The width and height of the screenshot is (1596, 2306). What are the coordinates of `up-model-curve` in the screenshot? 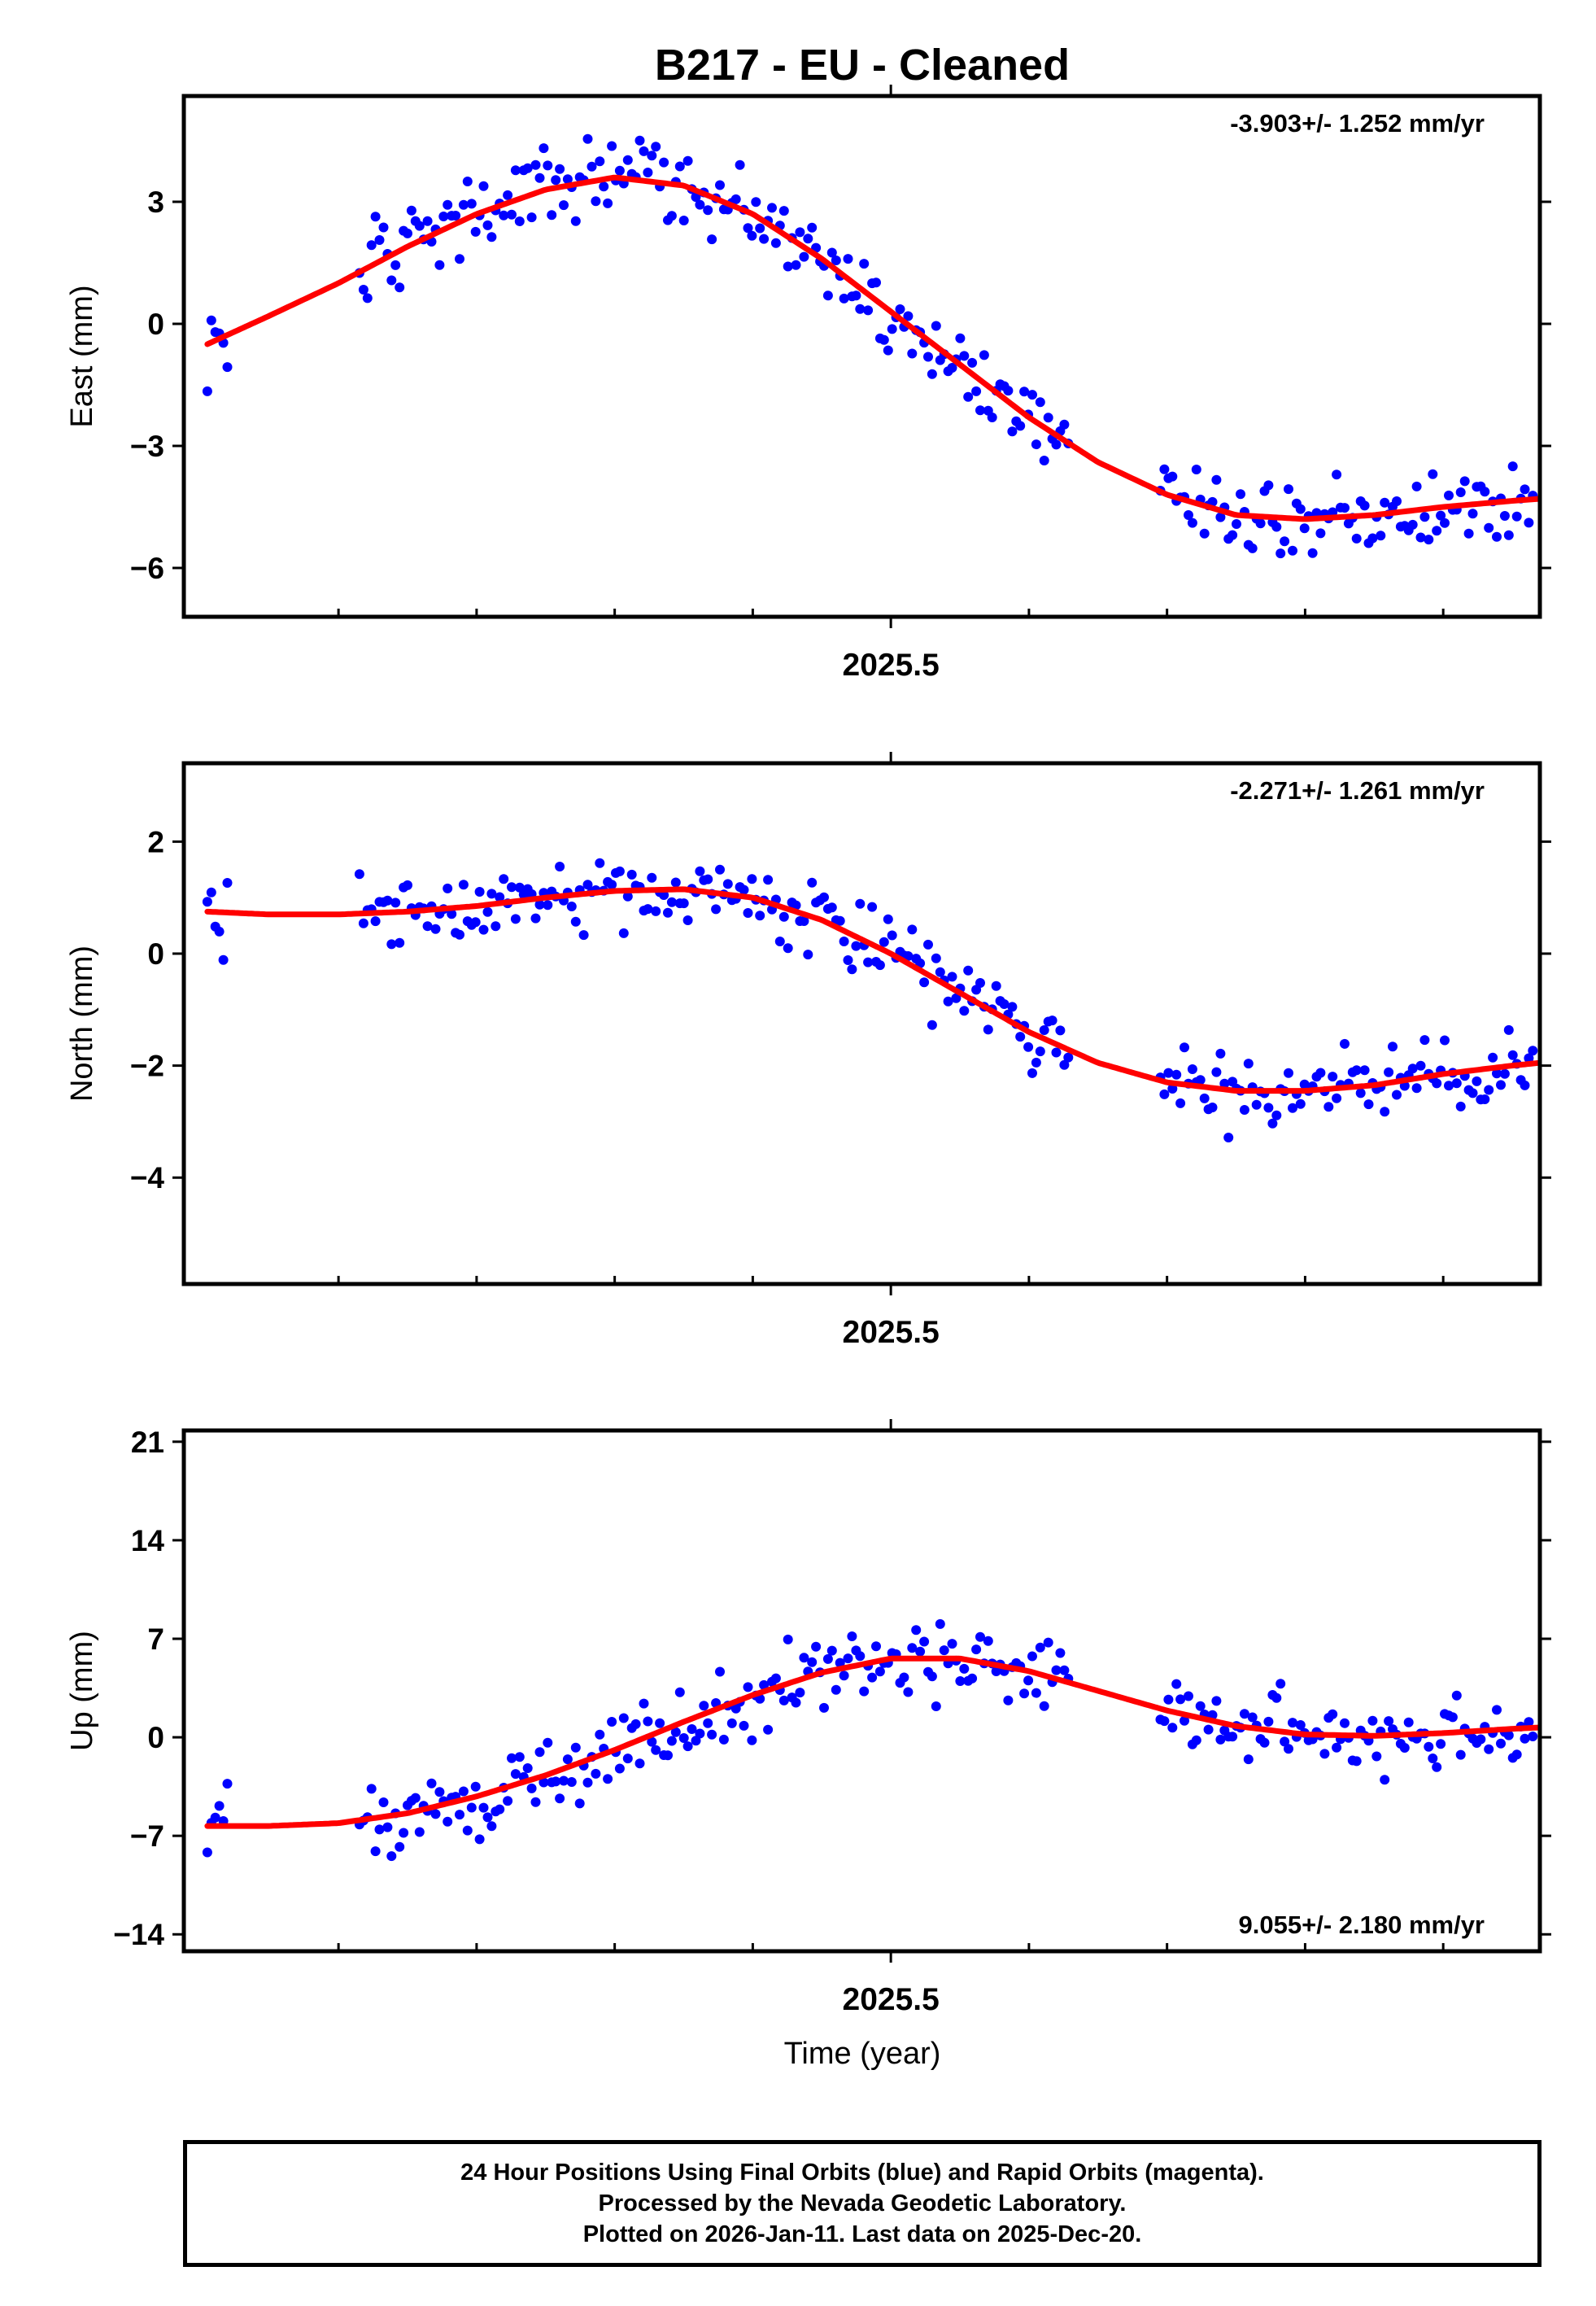 It's located at (872, 1742).